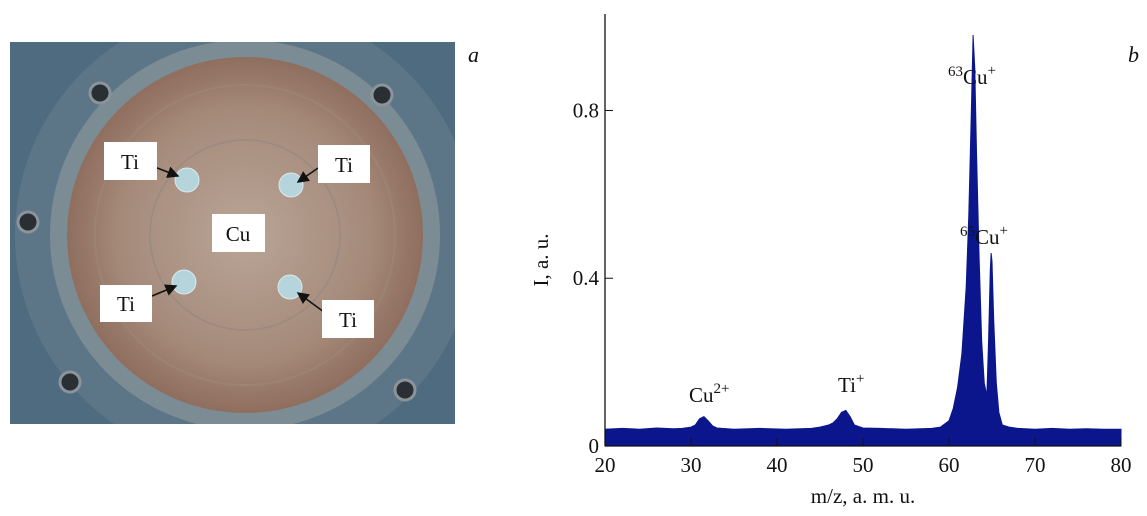  I want to click on y-tick-label: 0.8, so click(586, 110).